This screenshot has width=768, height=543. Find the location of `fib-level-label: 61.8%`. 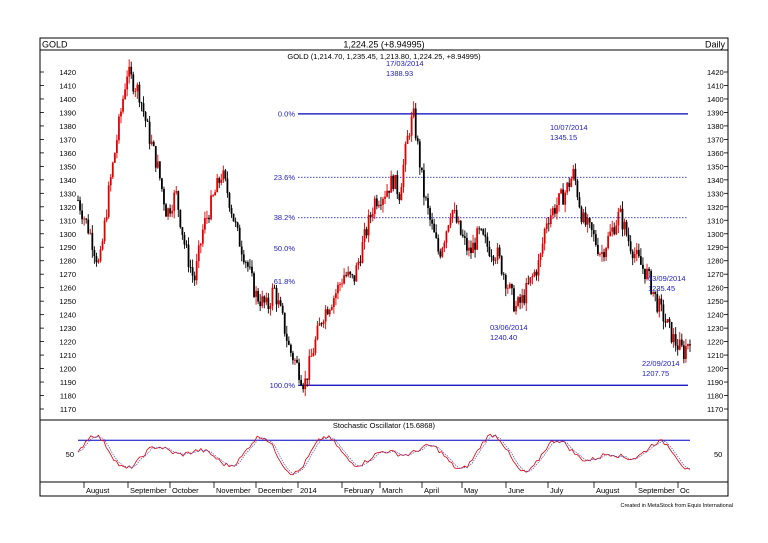

fib-level-label: 61.8% is located at coordinates (285, 281).